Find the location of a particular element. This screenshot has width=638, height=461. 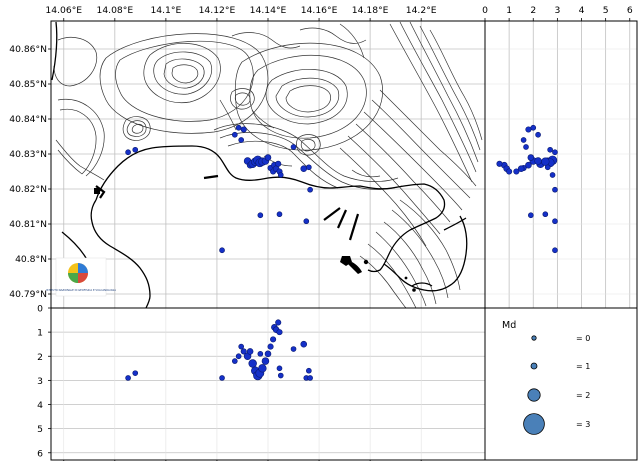

legend-title: Md is located at coordinates (509, 325).